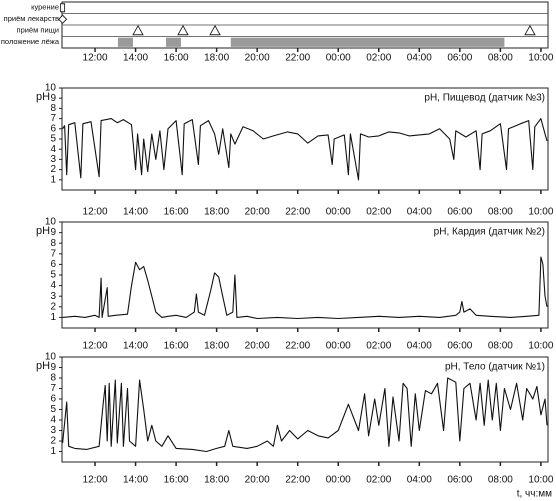 The width and height of the screenshot is (556, 501). Describe the element at coordinates (38, 30) in the screenshot. I see `row-label: приём пищи` at that location.